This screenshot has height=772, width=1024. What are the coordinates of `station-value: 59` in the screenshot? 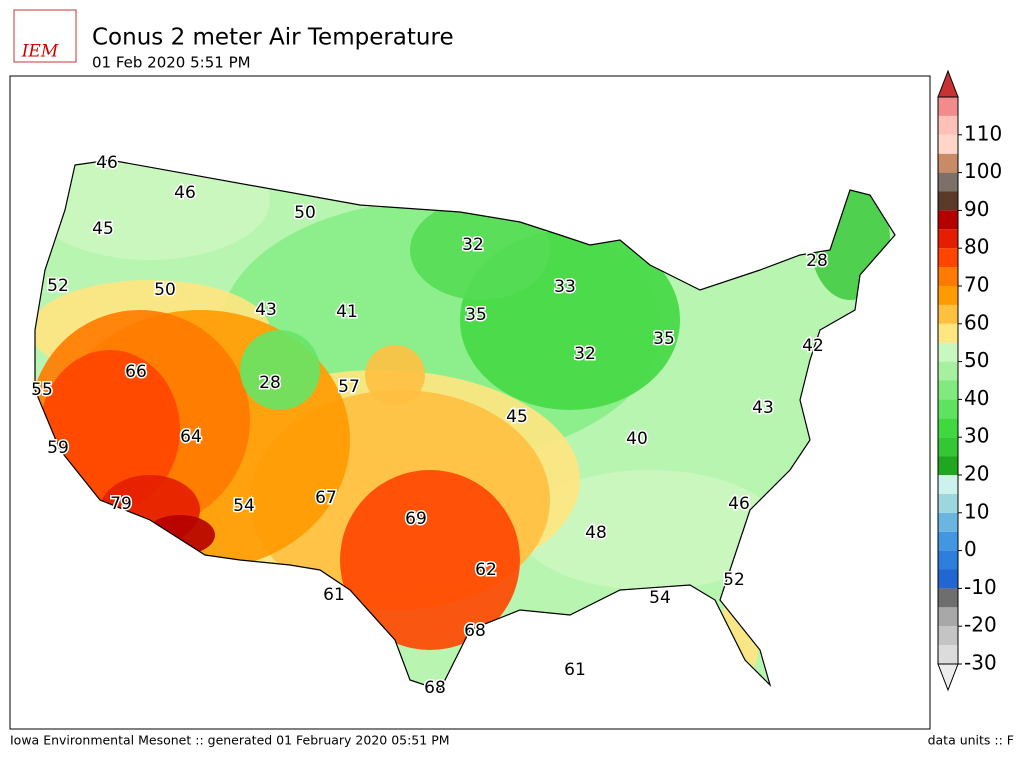 It's located at (58, 448).